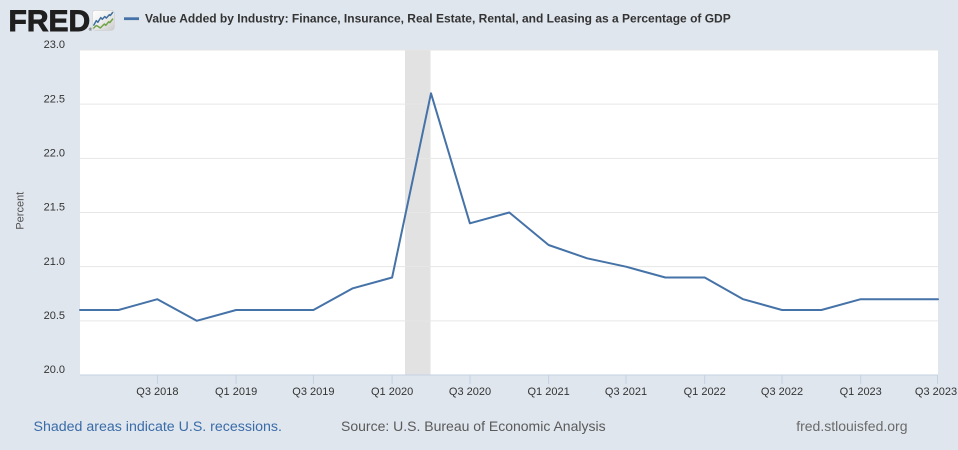 Image resolution: width=958 pixels, height=450 pixels. Describe the element at coordinates (157, 392) in the screenshot. I see `svg-text: Q3 2018` at that location.